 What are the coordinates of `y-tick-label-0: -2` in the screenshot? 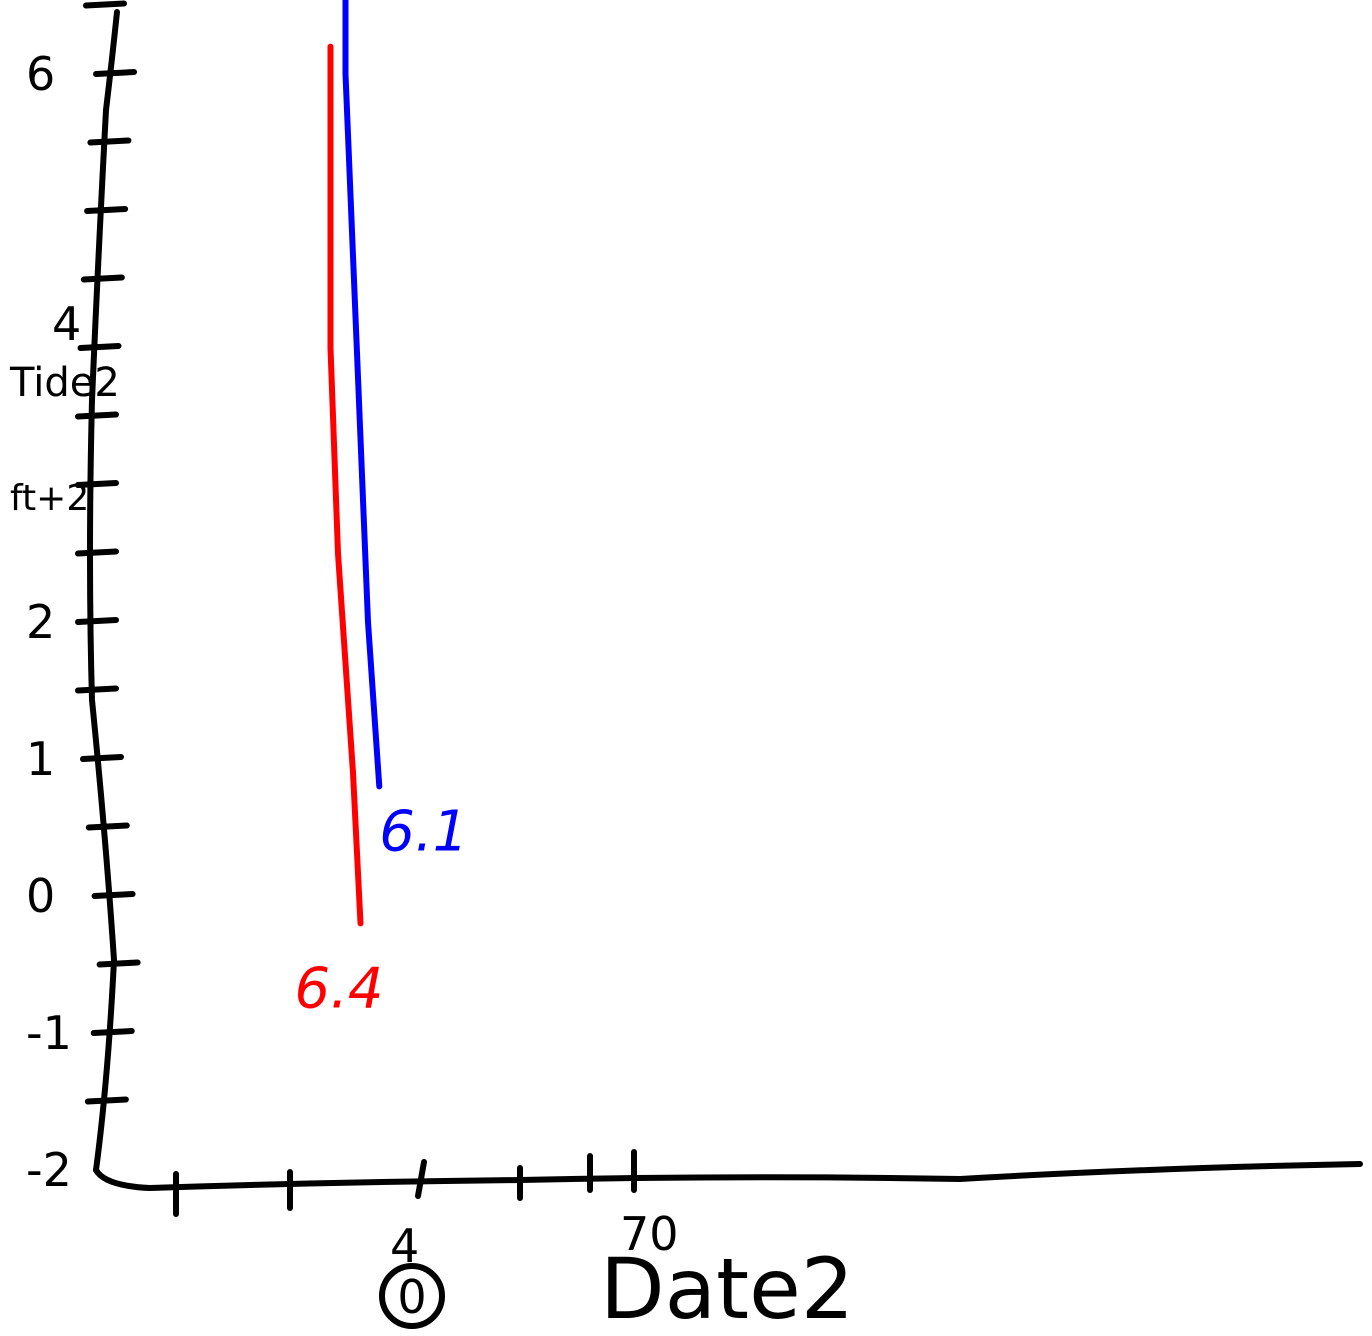 It's located at (49, 1170).